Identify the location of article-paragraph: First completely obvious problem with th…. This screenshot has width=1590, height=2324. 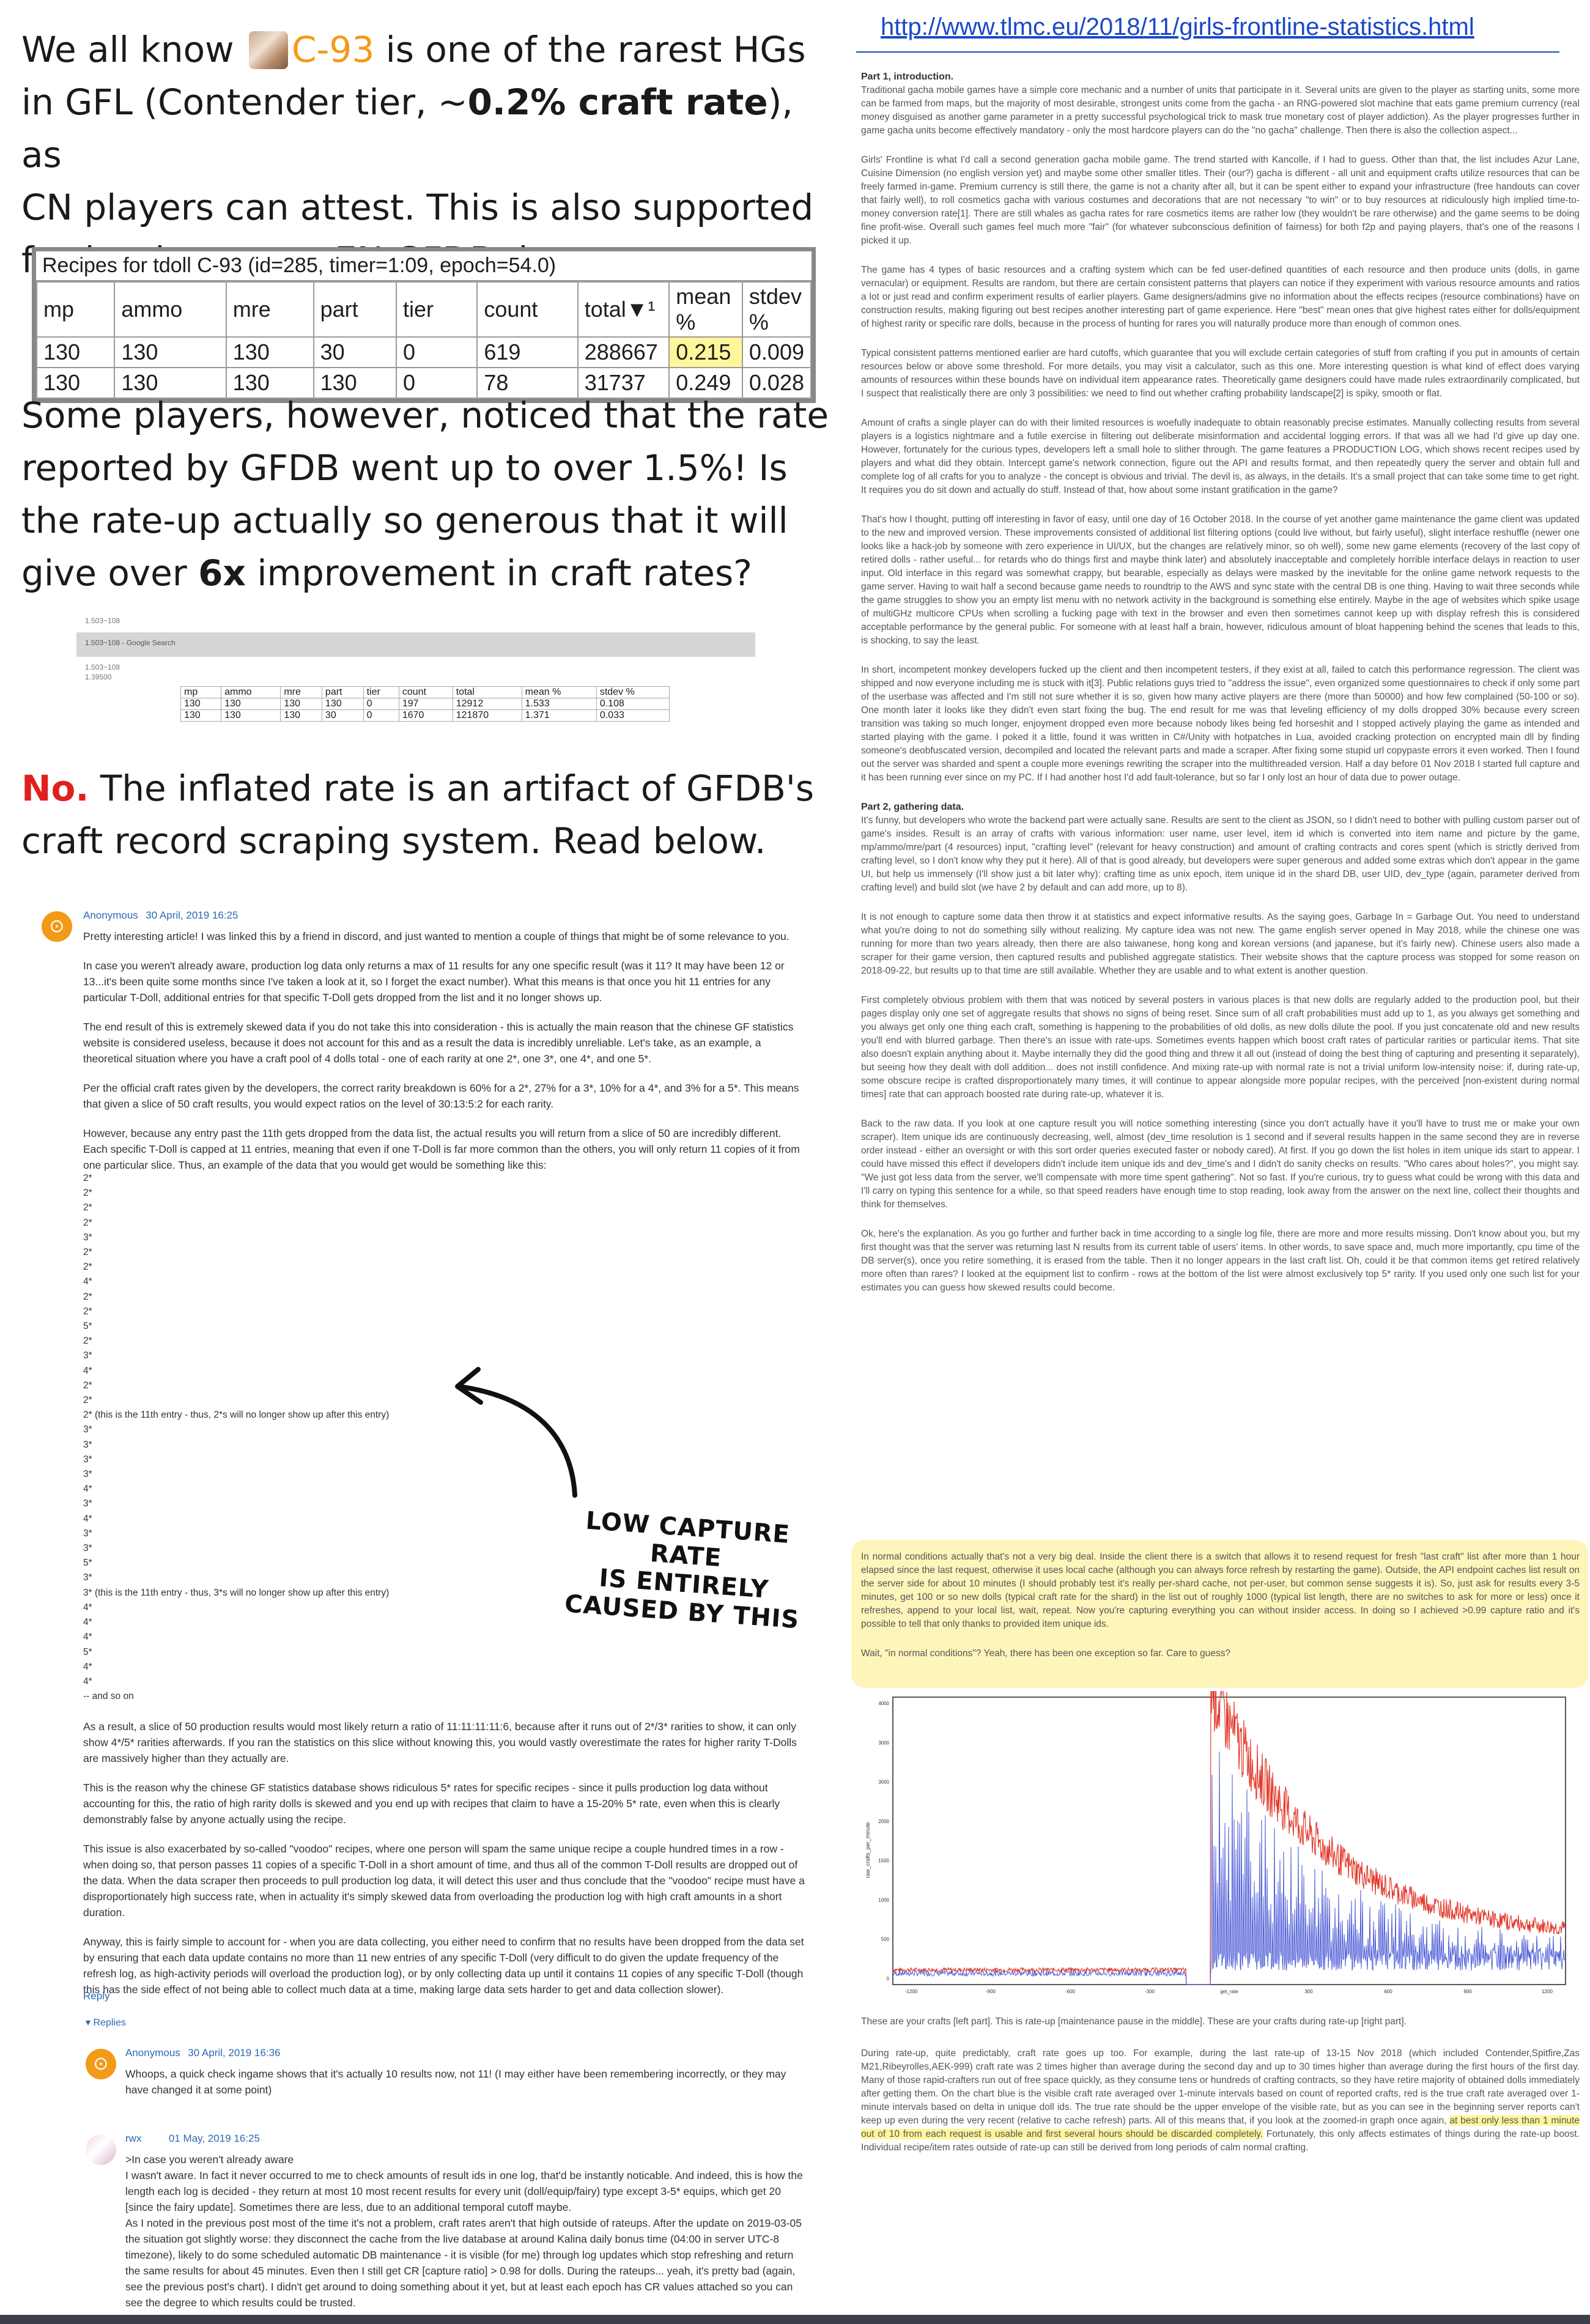
(1221, 1047).